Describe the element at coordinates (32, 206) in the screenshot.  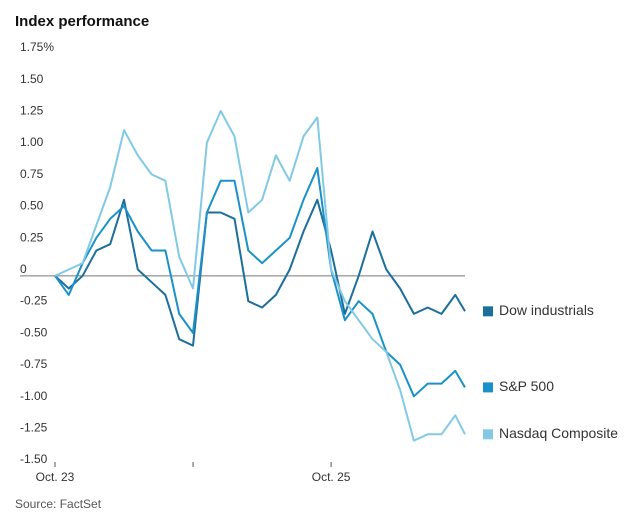
I see `y-tick-label: 0.50` at that location.